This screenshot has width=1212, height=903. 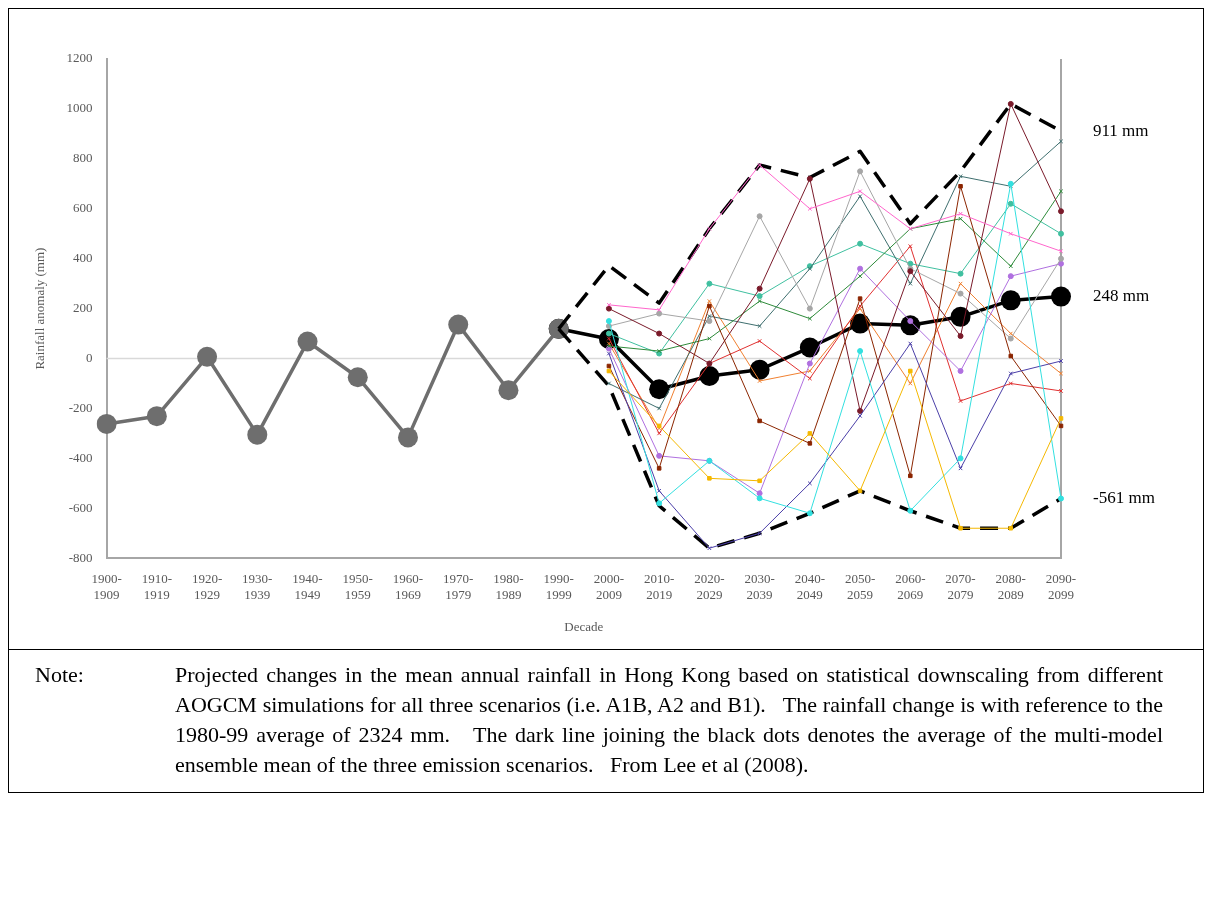 What do you see at coordinates (759, 587) in the screenshot?
I see `x-tick-label: 2030-2039` at bounding box center [759, 587].